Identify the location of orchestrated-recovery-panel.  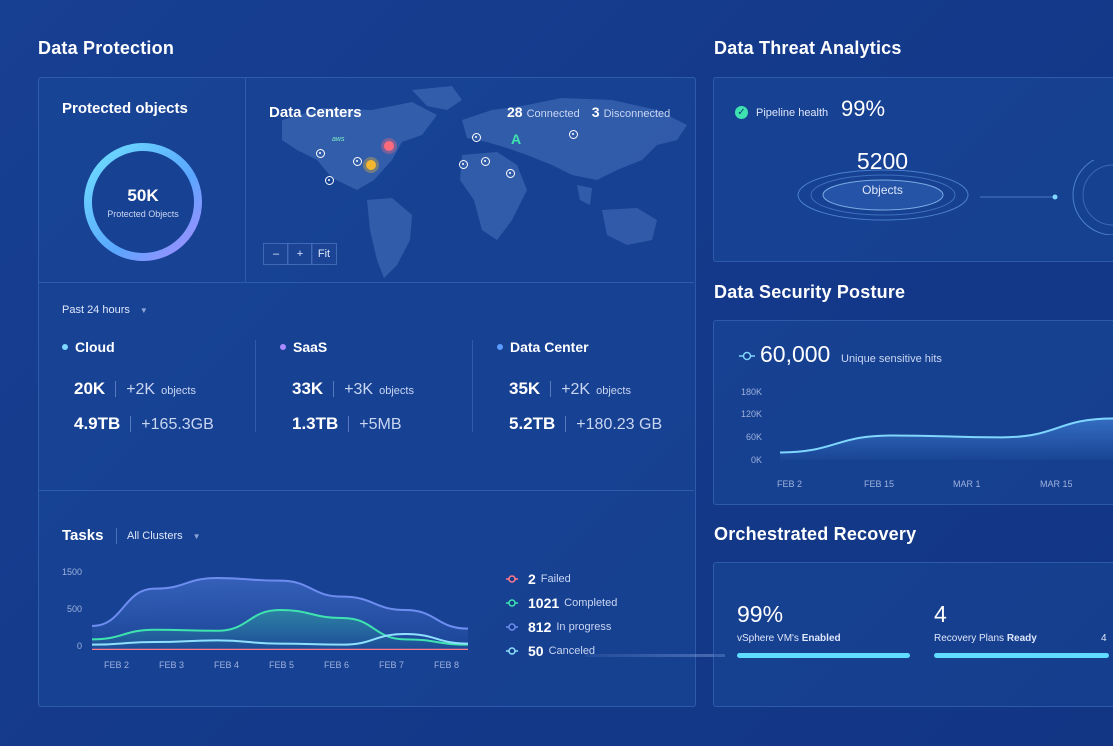
(913, 634).